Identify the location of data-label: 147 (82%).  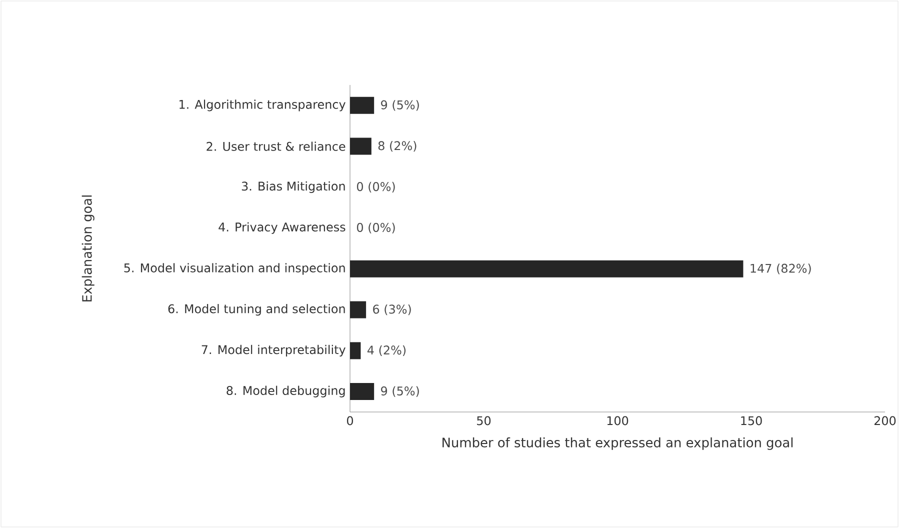
(780, 269).